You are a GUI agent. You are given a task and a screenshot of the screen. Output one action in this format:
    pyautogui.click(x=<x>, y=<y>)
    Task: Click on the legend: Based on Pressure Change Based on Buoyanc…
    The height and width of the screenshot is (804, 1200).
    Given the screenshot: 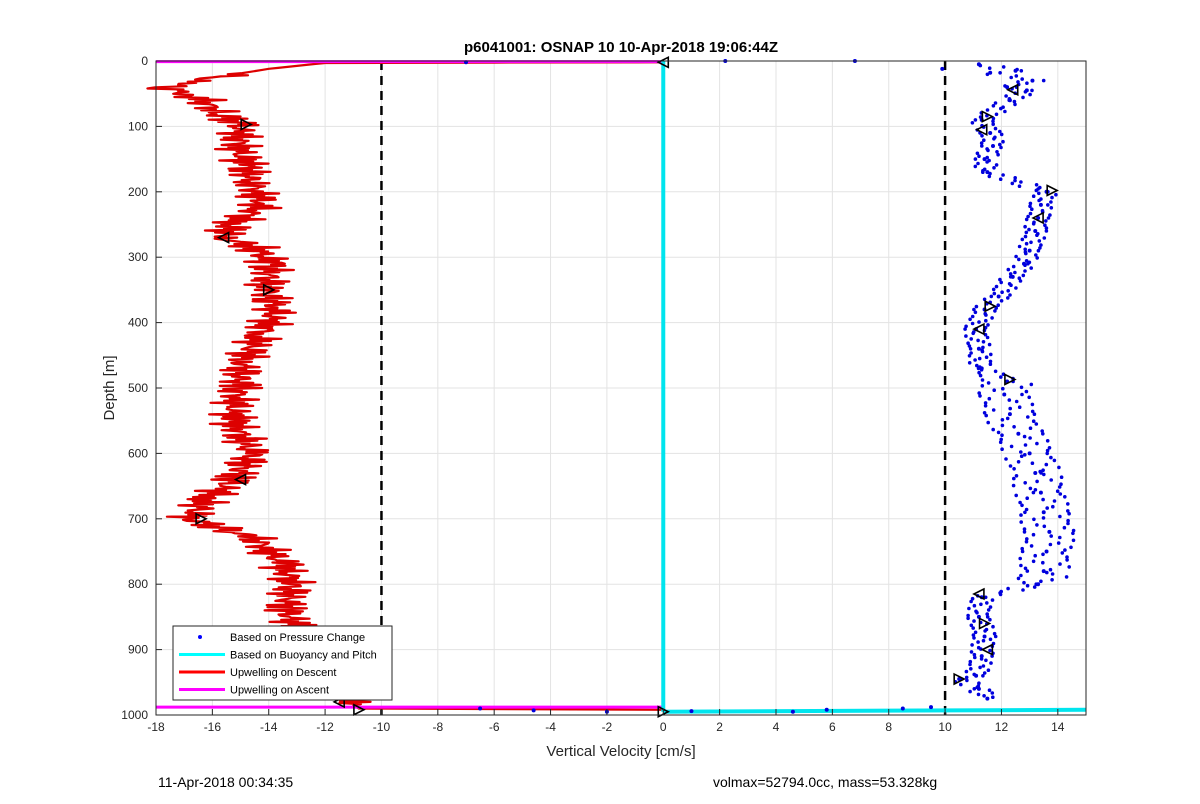 What is the action you would take?
    pyautogui.click(x=282, y=663)
    